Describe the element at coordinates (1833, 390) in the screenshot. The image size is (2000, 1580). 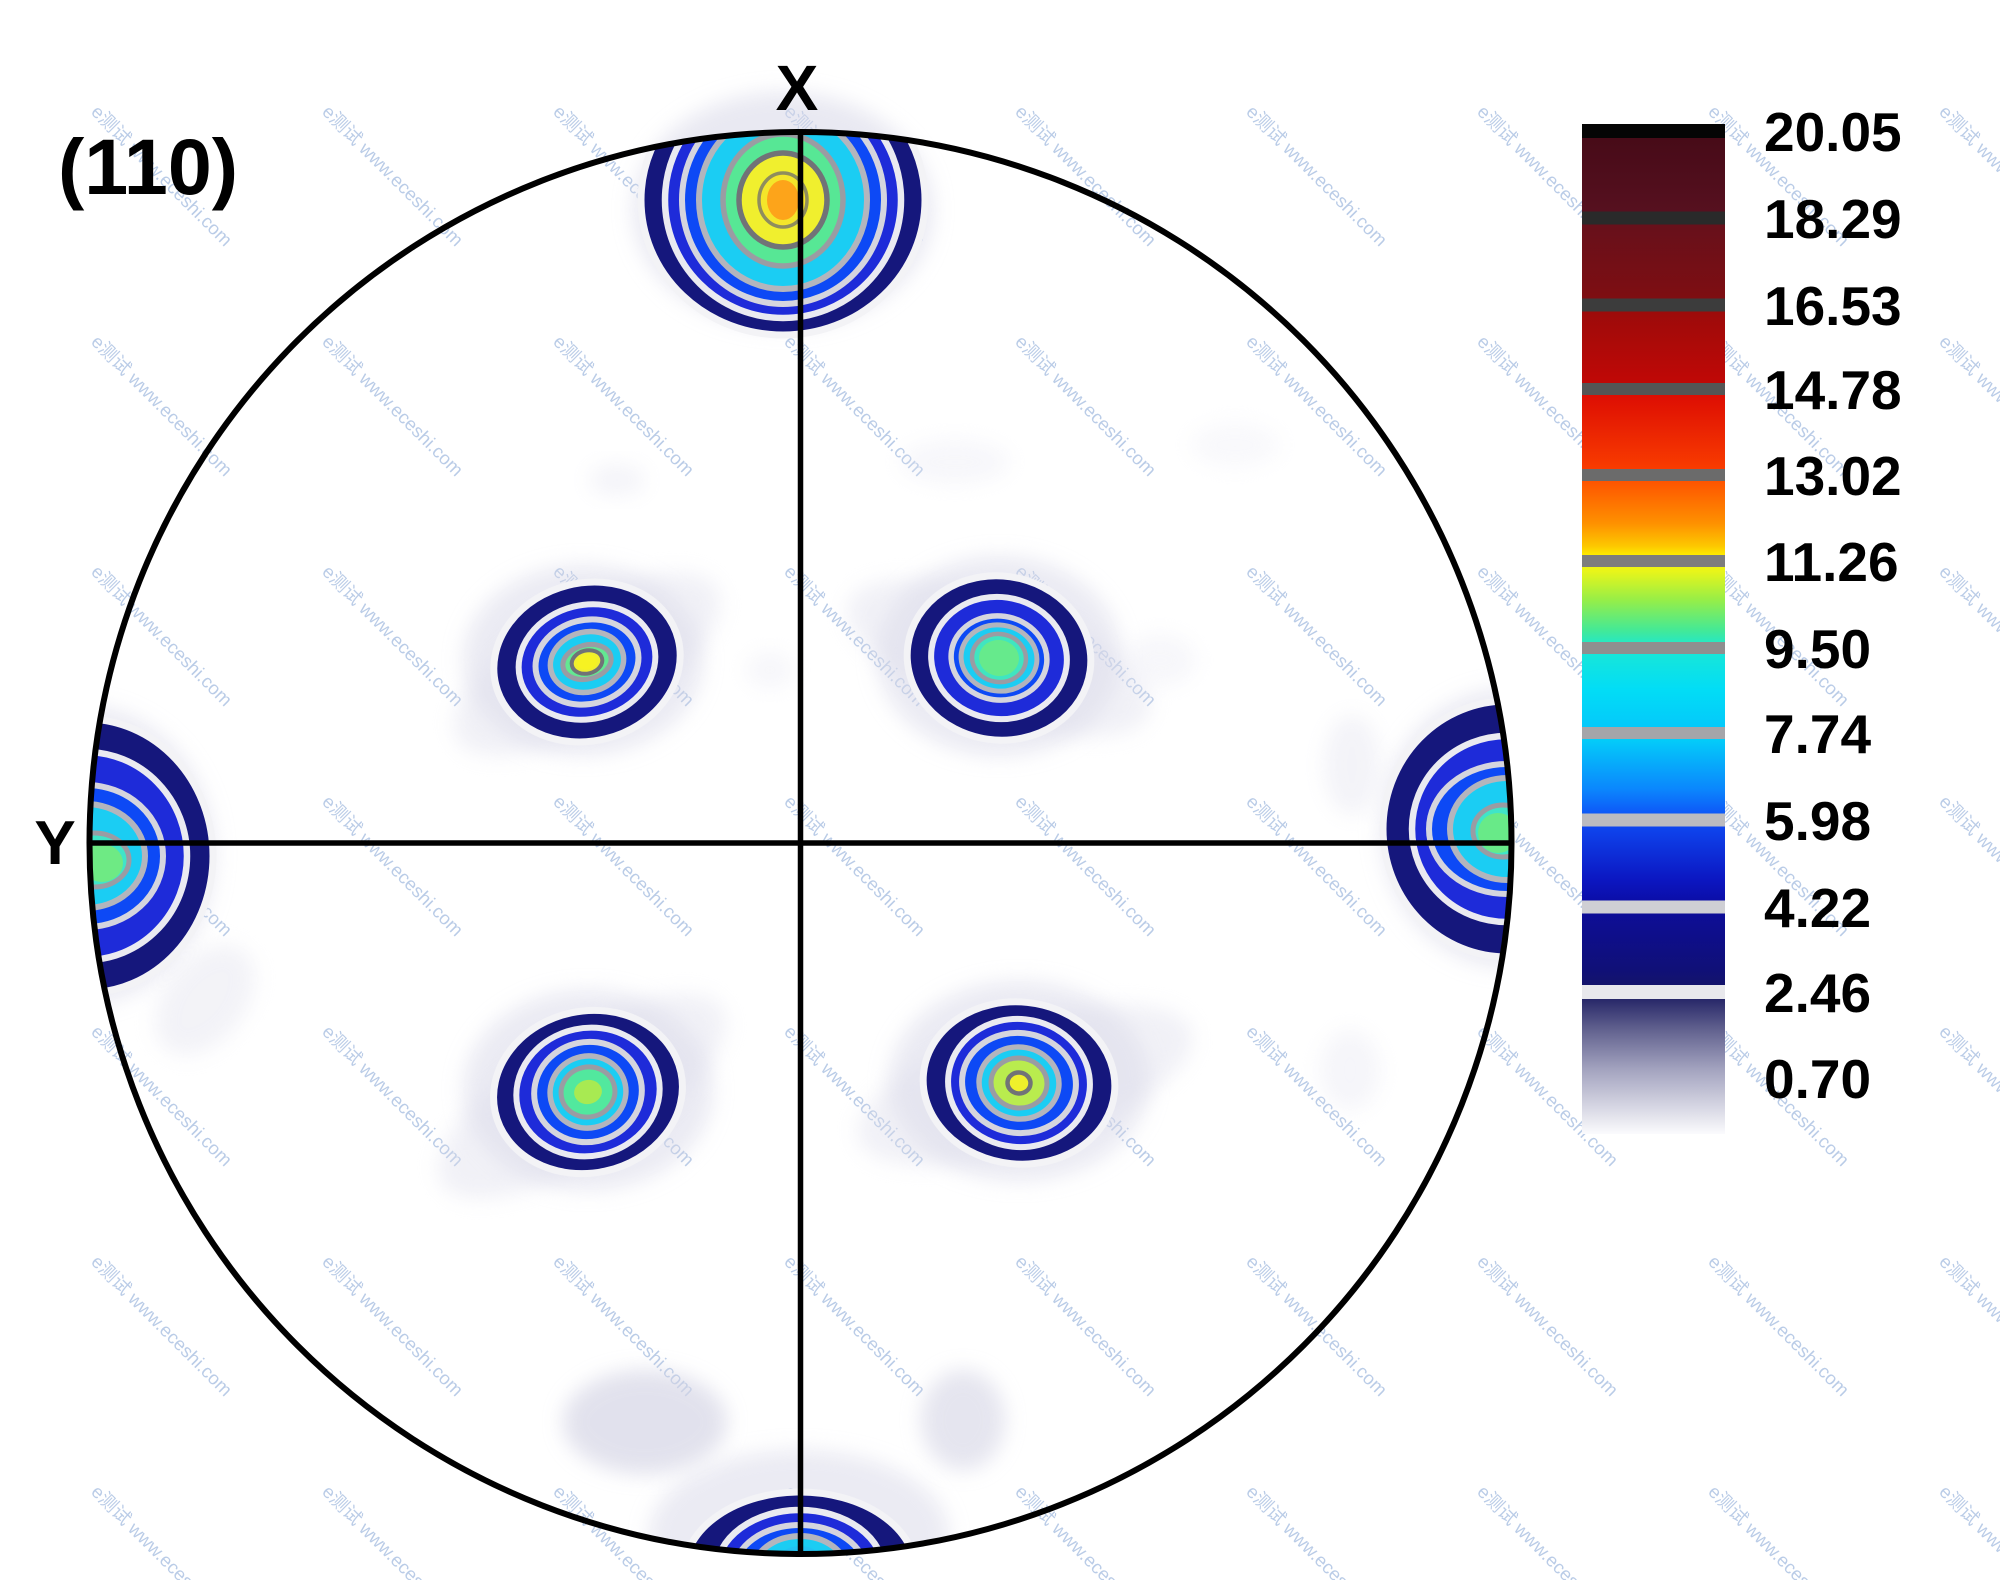
I see `svg-text: 14.78` at that location.